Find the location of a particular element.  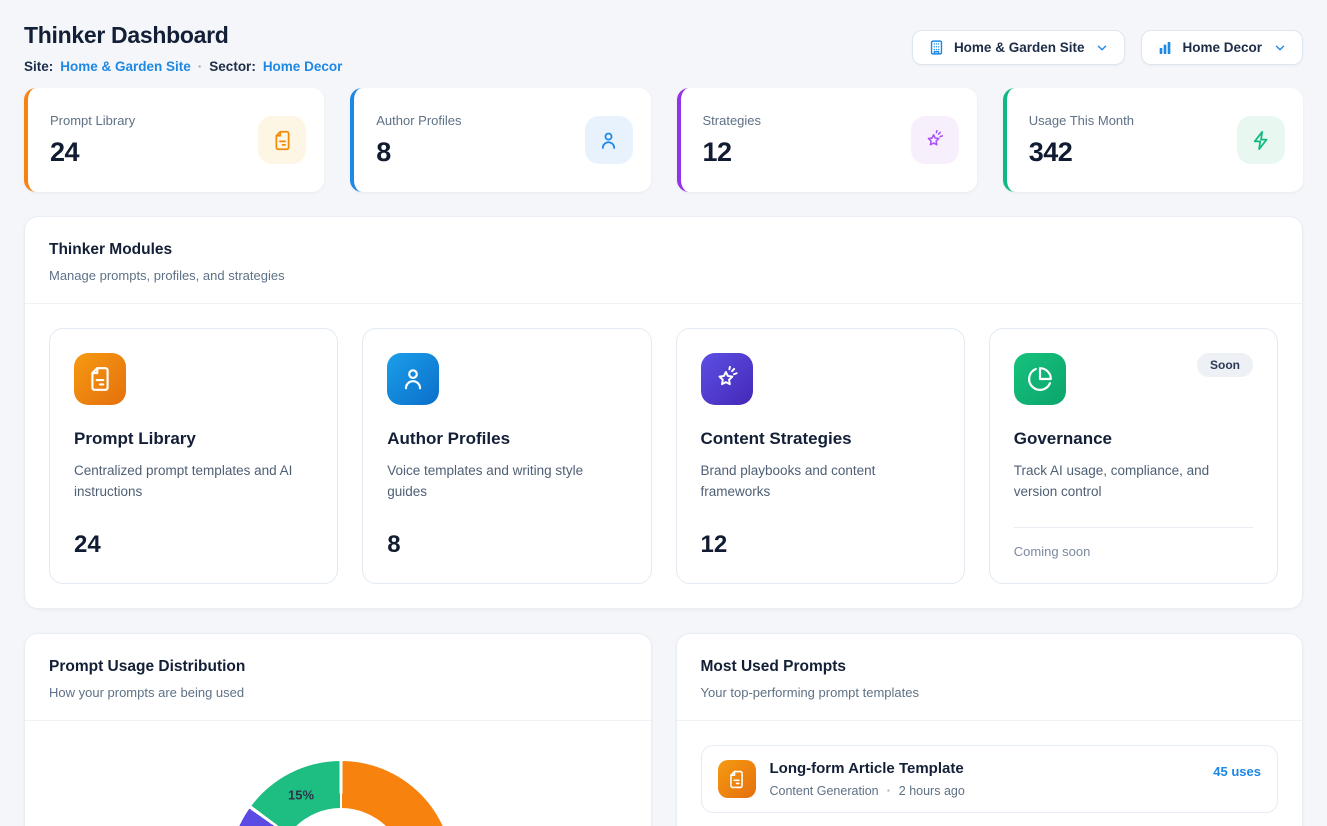

sector-selector-dropdown: Home Decor is located at coordinates (1222, 47).